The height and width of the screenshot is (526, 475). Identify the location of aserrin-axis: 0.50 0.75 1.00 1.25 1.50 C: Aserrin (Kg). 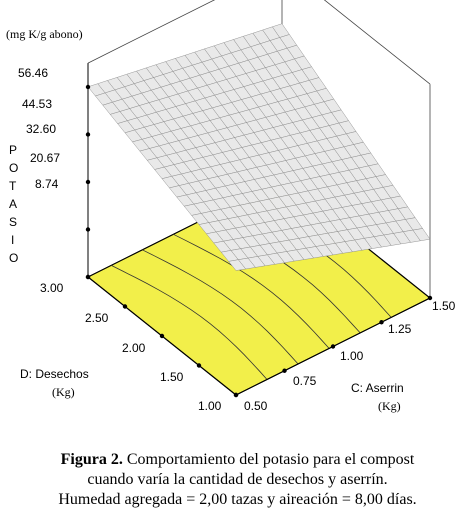
(350, 356).